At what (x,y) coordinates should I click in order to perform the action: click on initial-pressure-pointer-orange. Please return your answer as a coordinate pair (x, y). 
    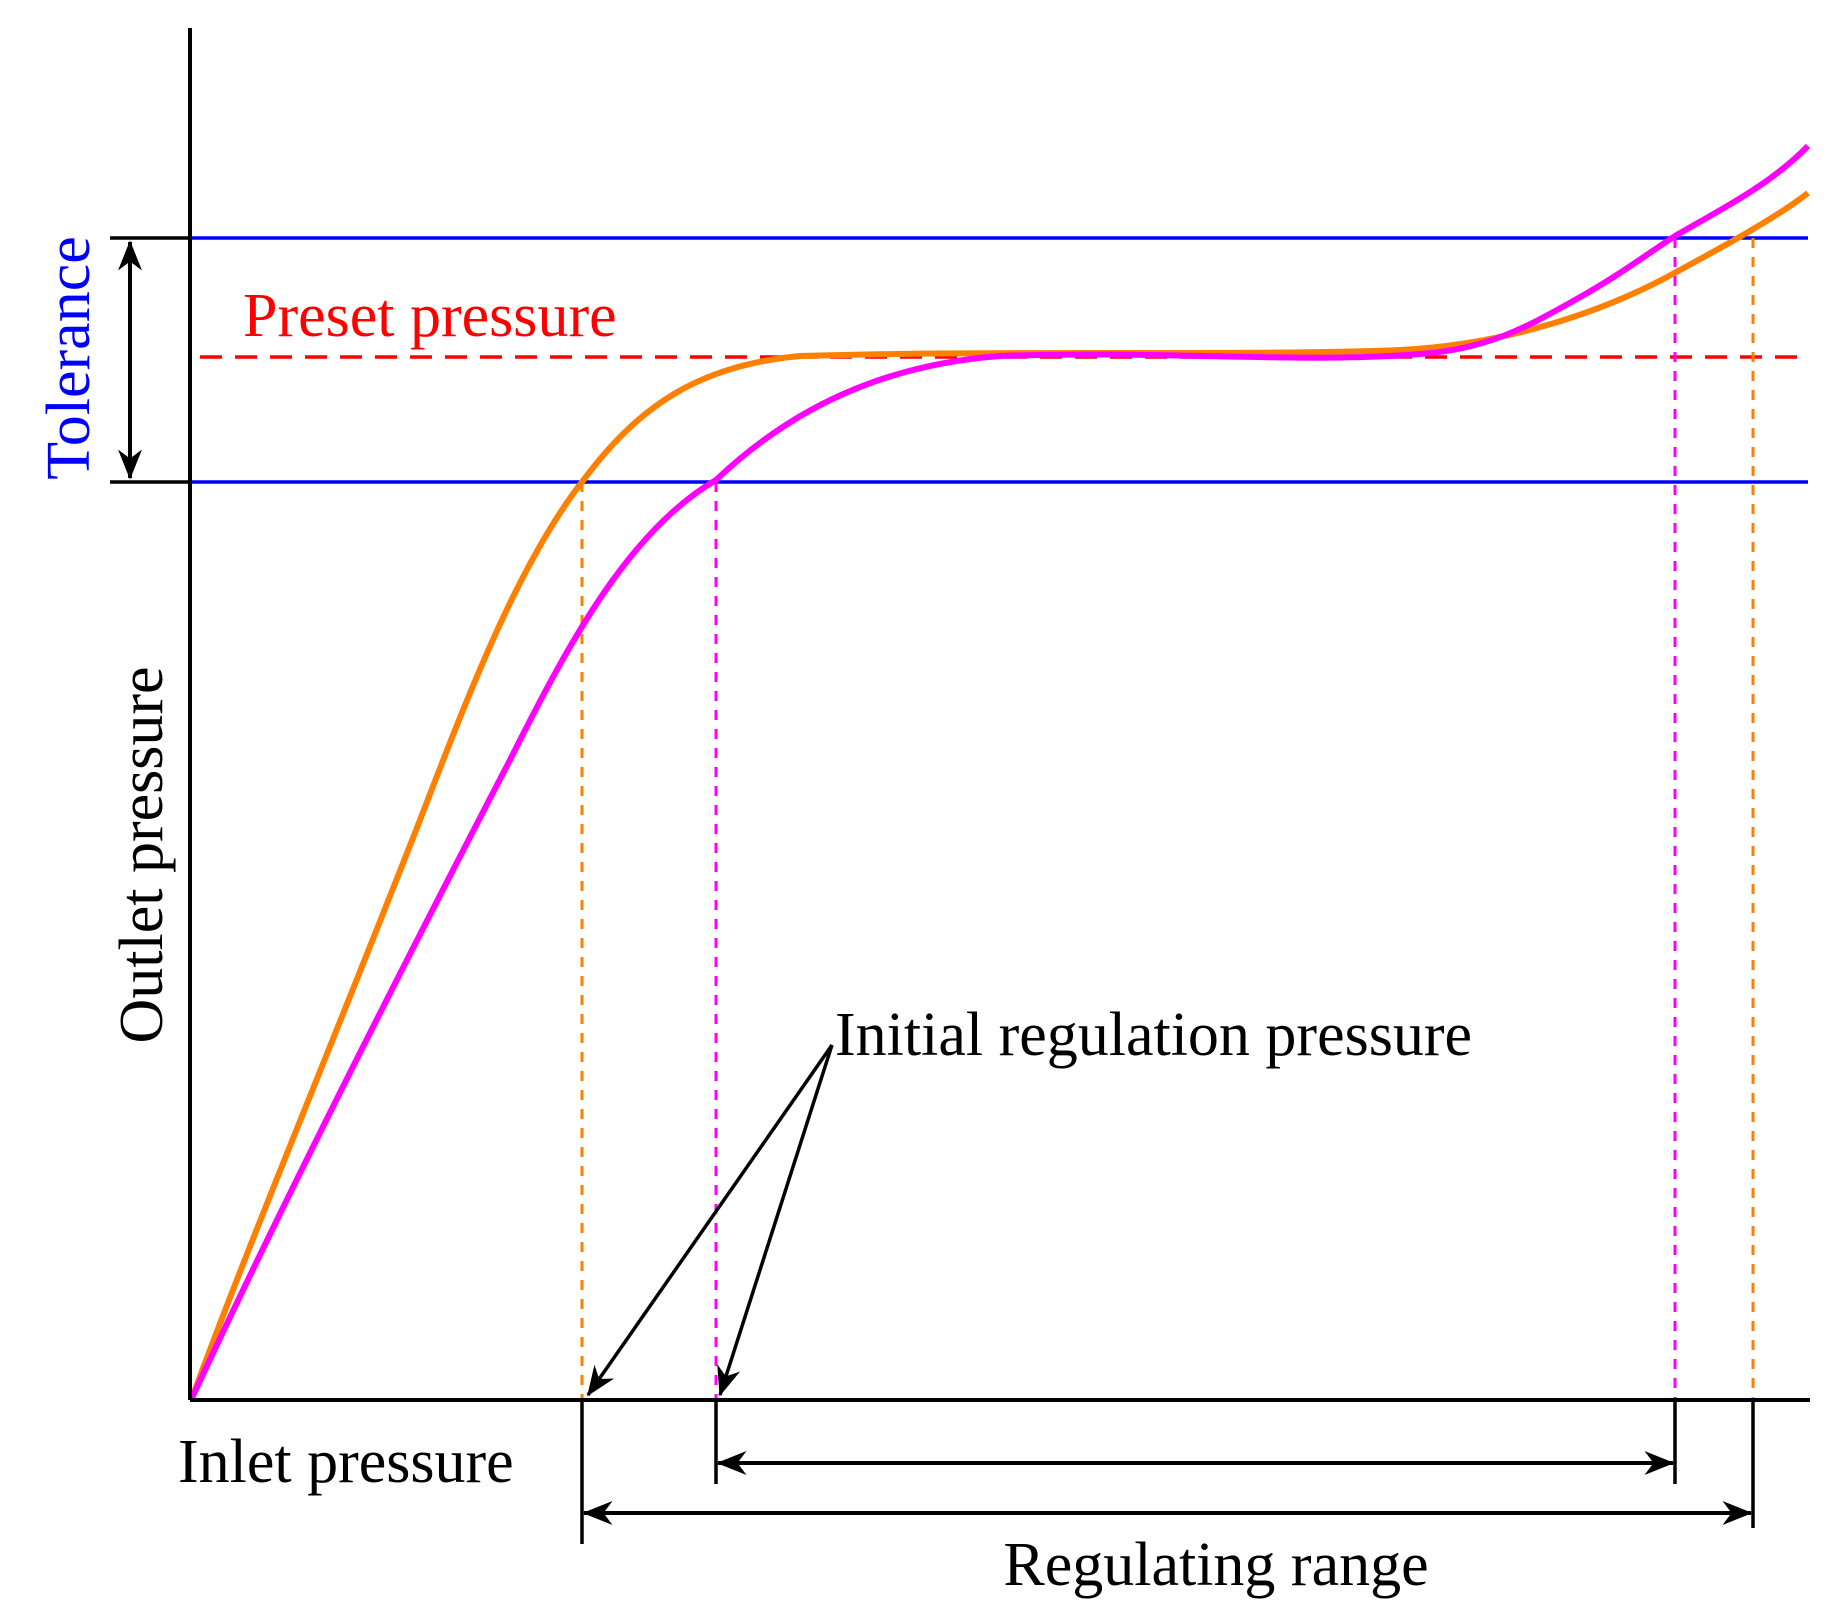
    Looking at the image, I should click on (710, 1220).